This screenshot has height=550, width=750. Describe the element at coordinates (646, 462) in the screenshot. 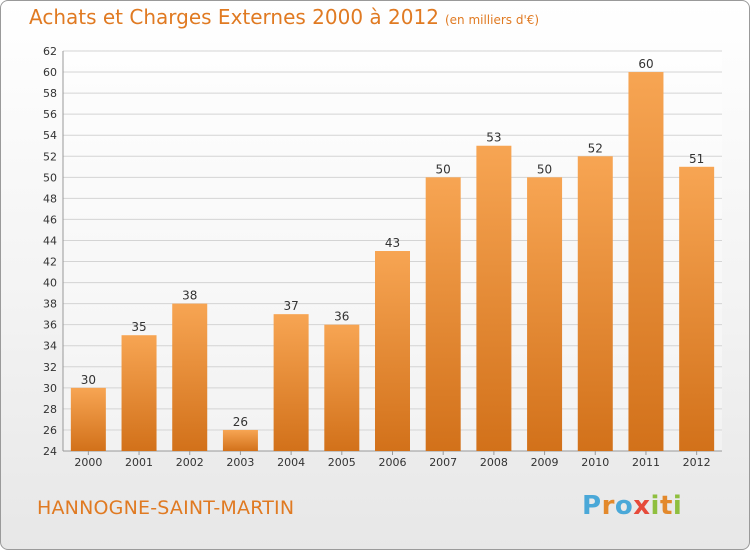

I see `x-tick-label: 2011` at that location.